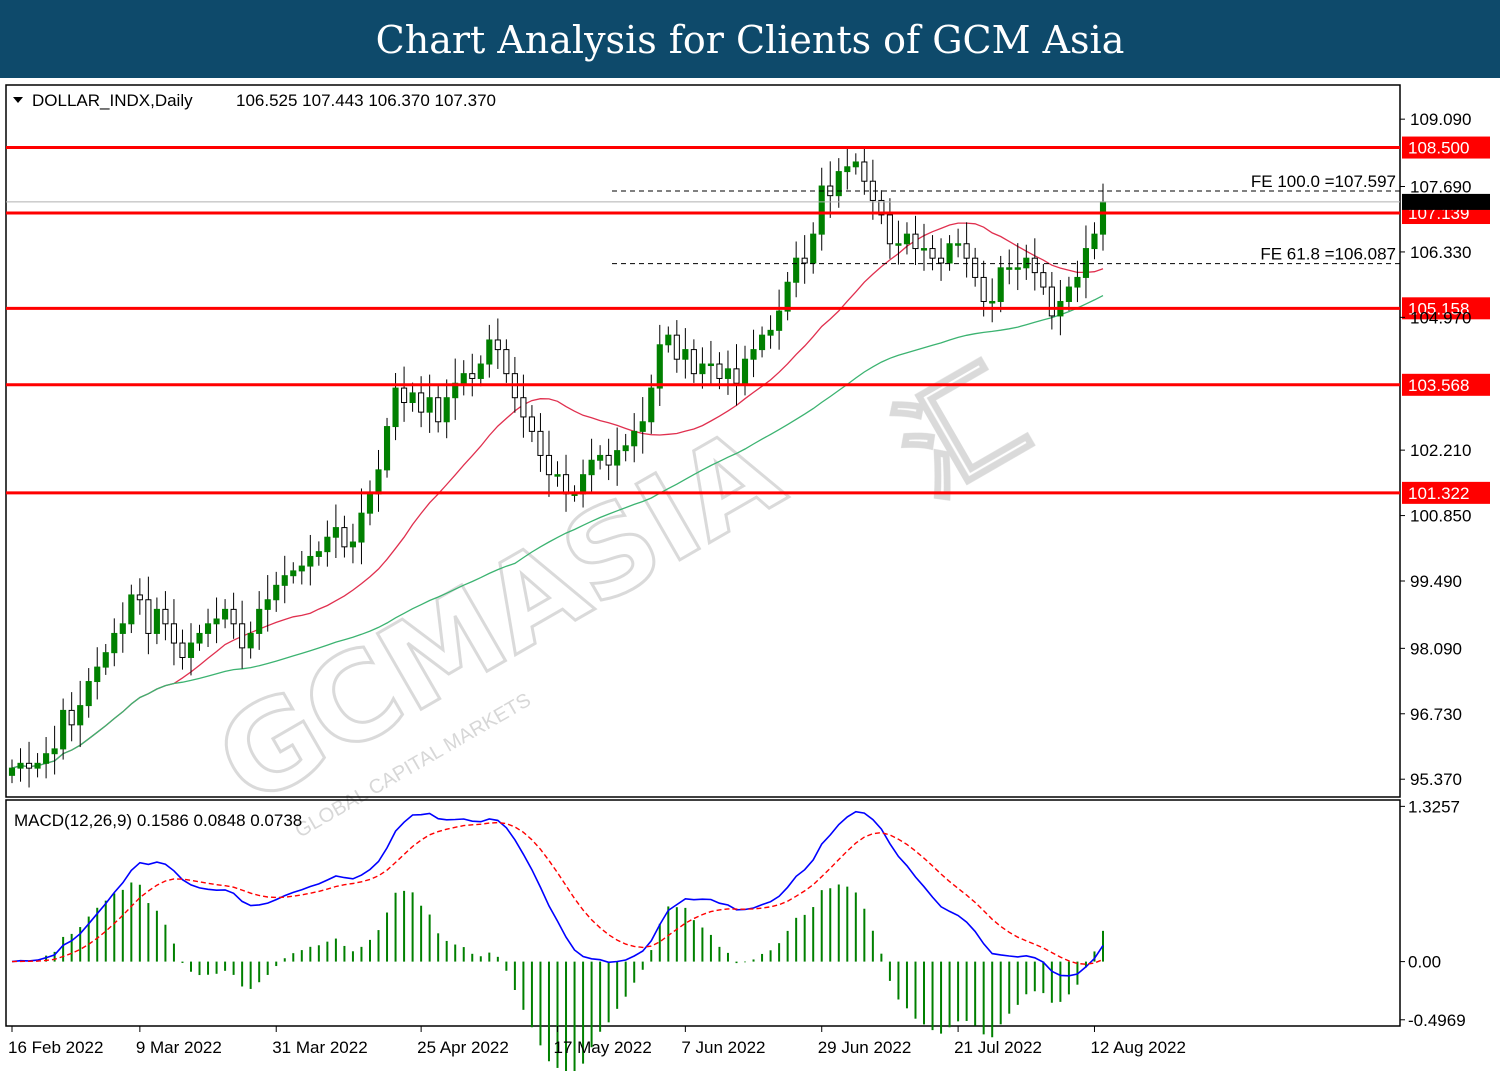  I want to click on macd-tick-label: 0.00, so click(1424, 962).